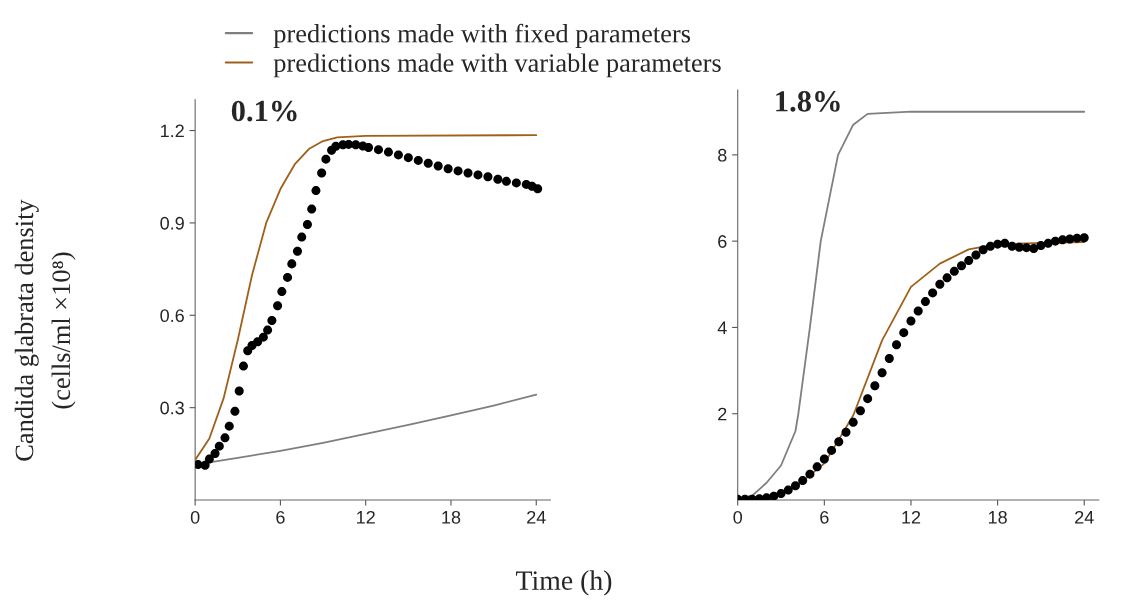  What do you see at coordinates (722, 241) in the screenshot?
I see `y-tick-label: 6` at bounding box center [722, 241].